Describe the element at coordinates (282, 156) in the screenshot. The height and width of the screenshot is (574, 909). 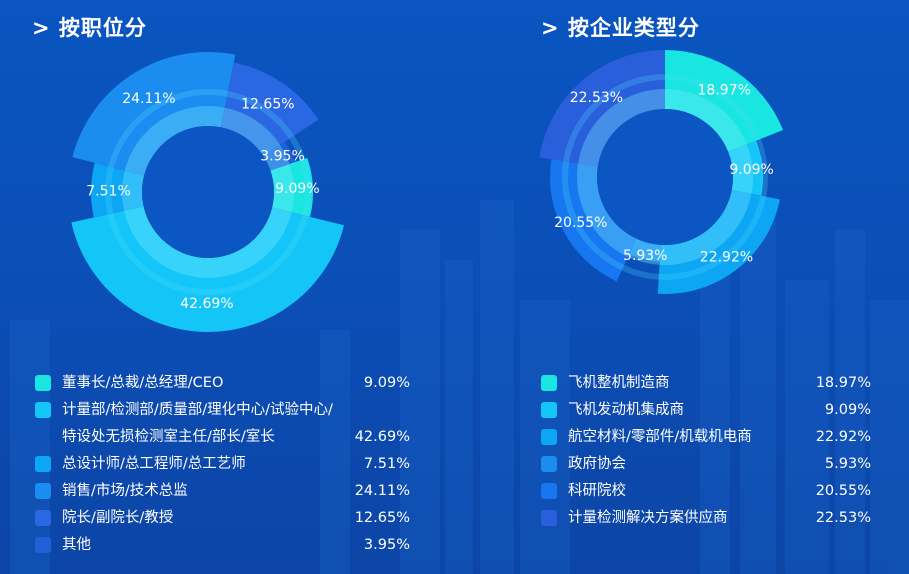
I see `data-label: 3.95%` at that location.